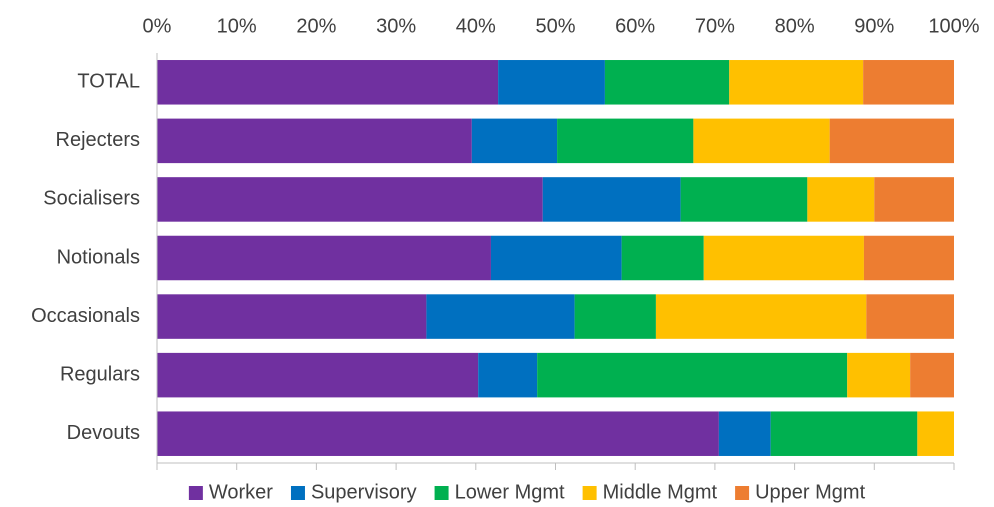 The image size is (994, 507). Describe the element at coordinates (555, 26) in the screenshot. I see `x-tick-label: 50%` at that location.